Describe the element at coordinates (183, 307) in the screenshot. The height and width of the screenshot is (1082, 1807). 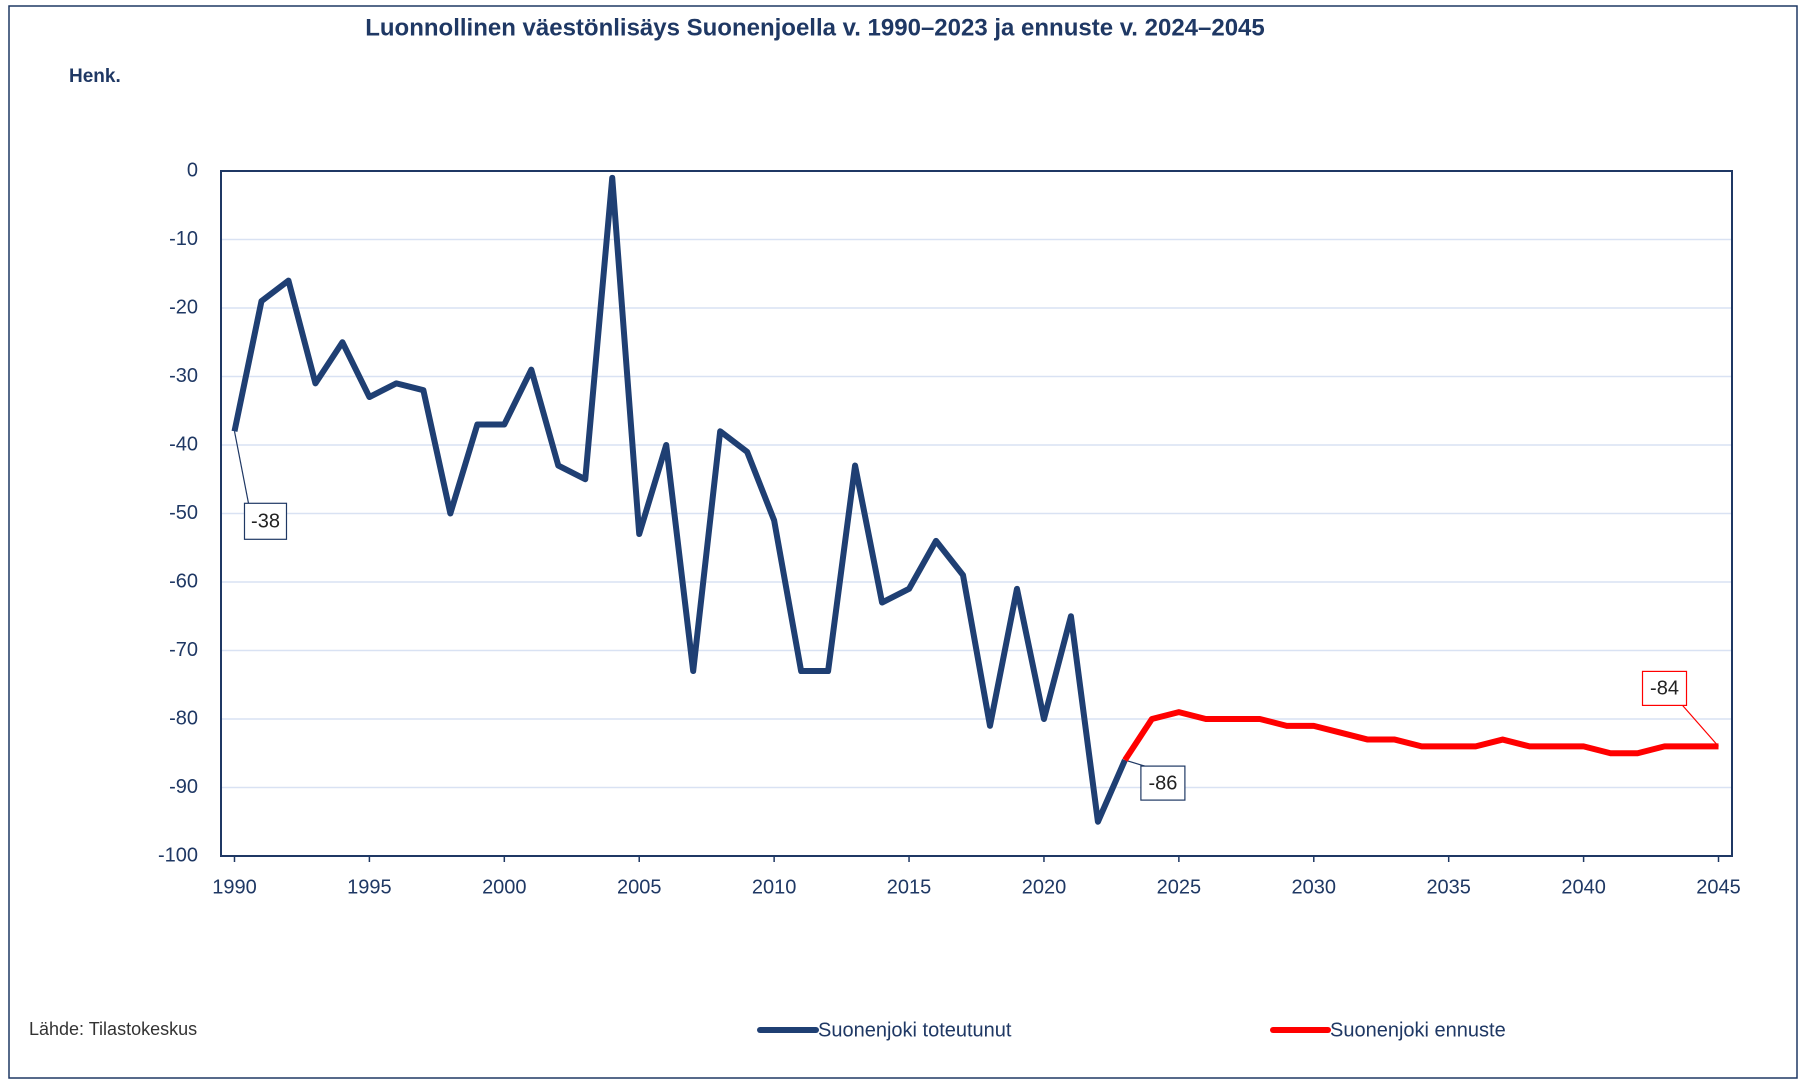
I see `y-tick-label: -20` at that location.